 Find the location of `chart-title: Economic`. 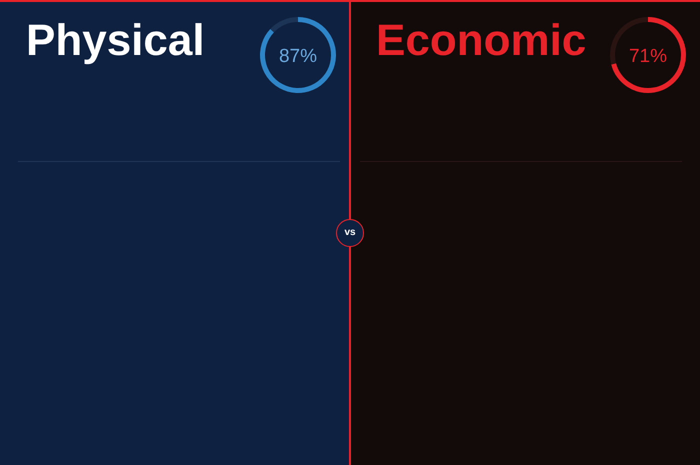

chart-title: Economic is located at coordinates (481, 40).